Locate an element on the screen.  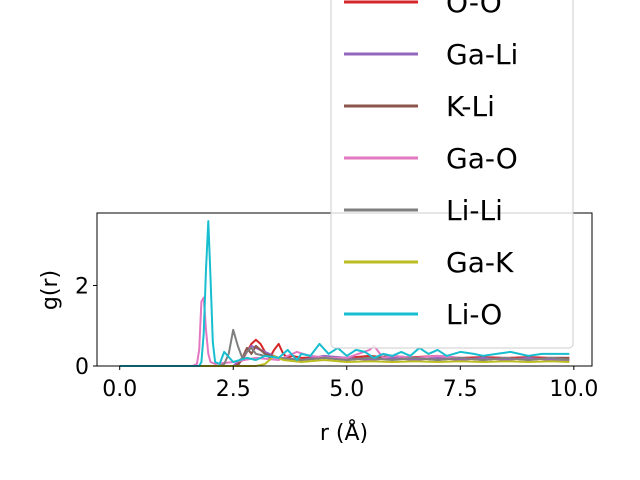
x-tick-label: 7.5 is located at coordinates (460, 389).